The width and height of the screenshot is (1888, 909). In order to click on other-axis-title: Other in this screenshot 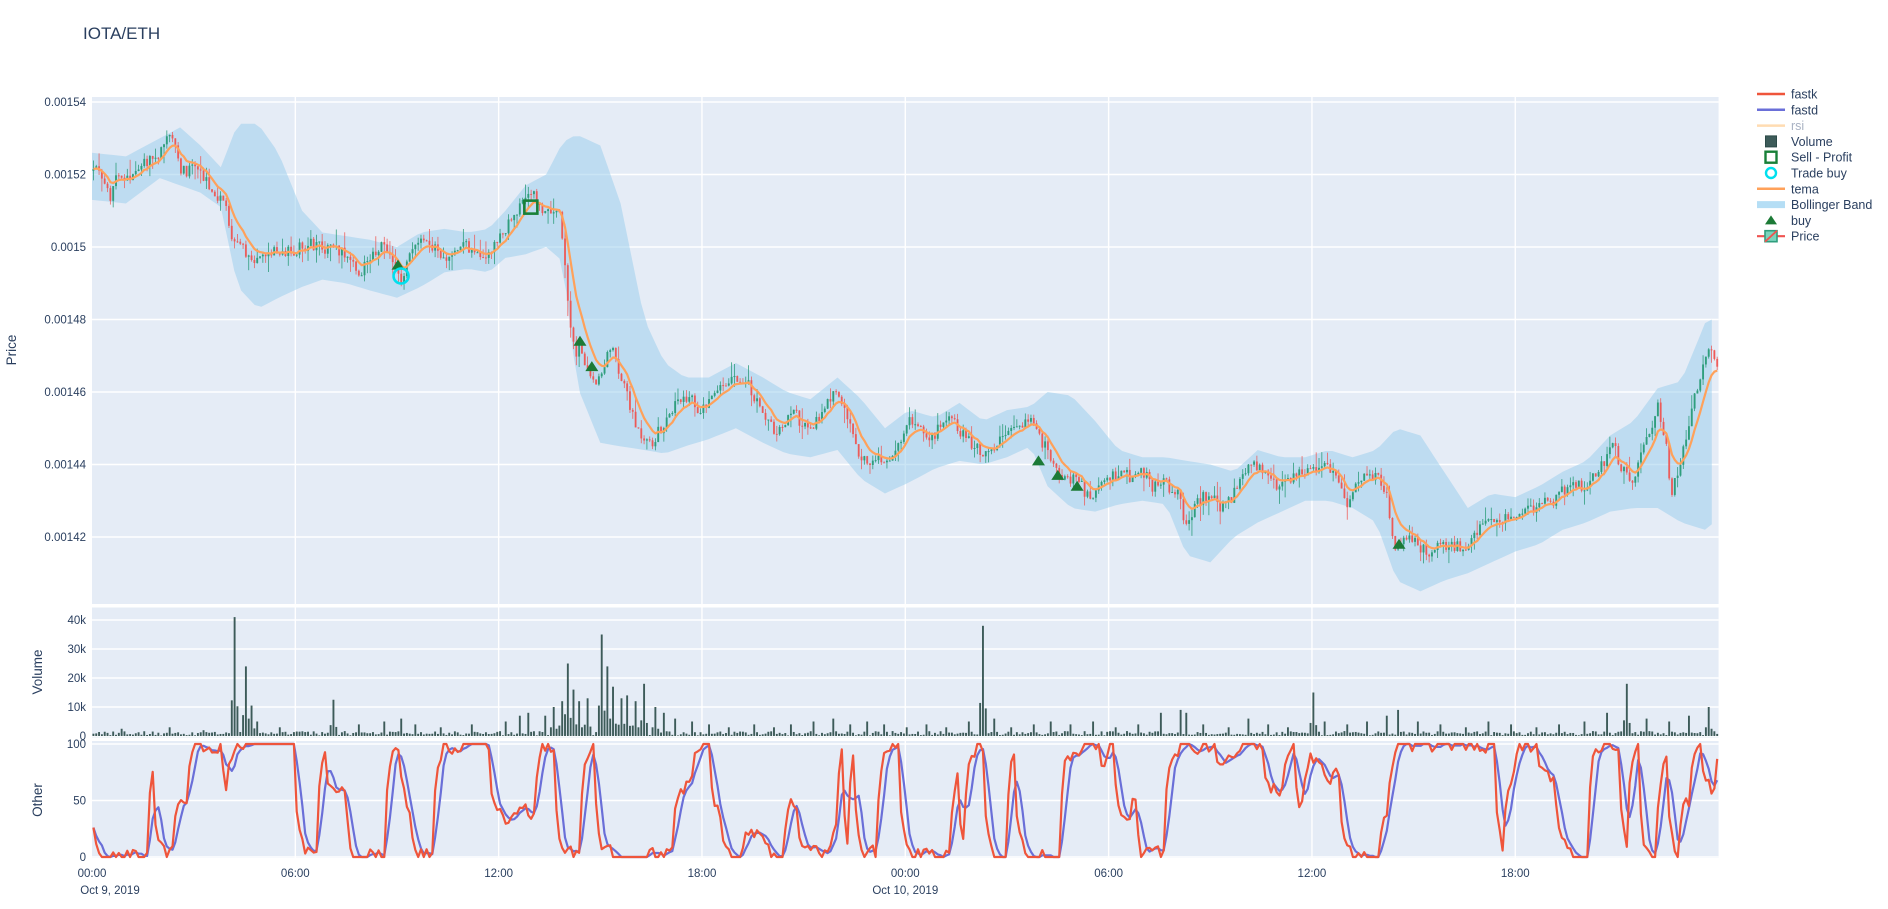, I will do `click(37, 800)`.